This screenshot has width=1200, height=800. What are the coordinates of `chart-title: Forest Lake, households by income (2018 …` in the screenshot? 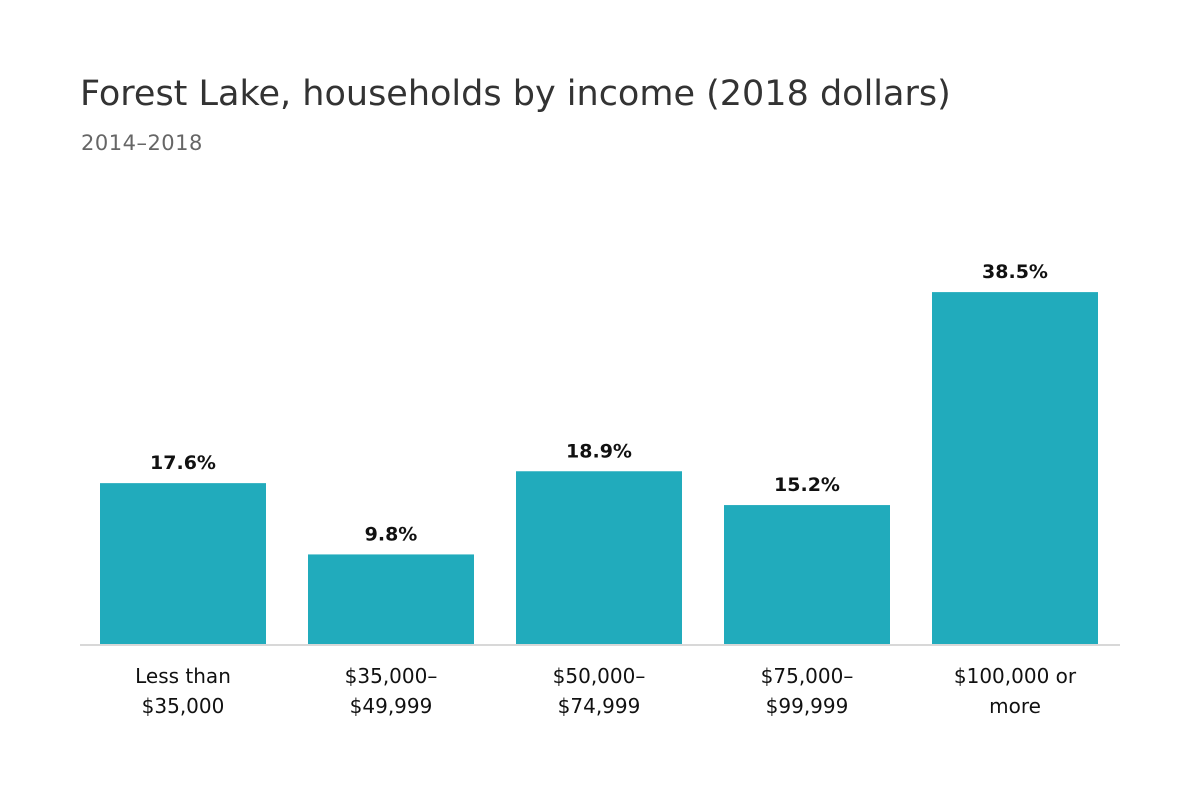 It's located at (515, 94).